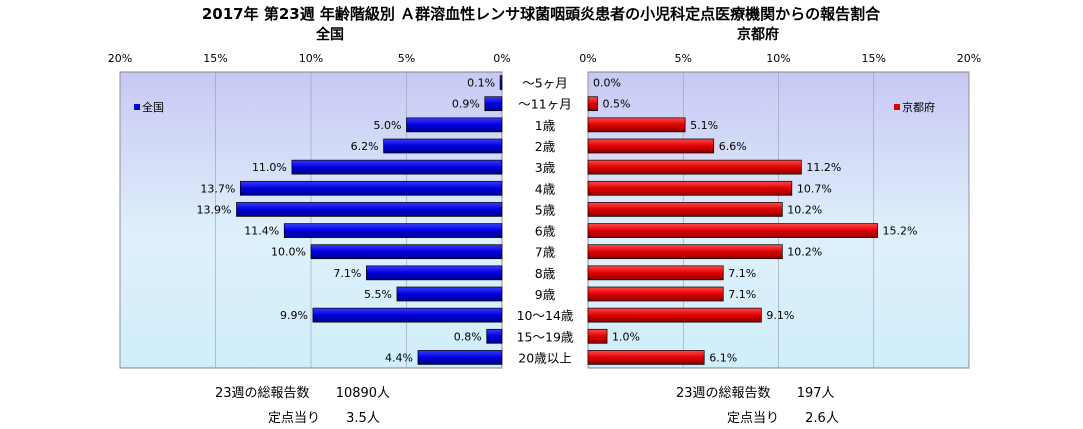  What do you see at coordinates (900, 231) in the screenshot?
I see `data-label-kyoto: 15.2%` at bounding box center [900, 231].